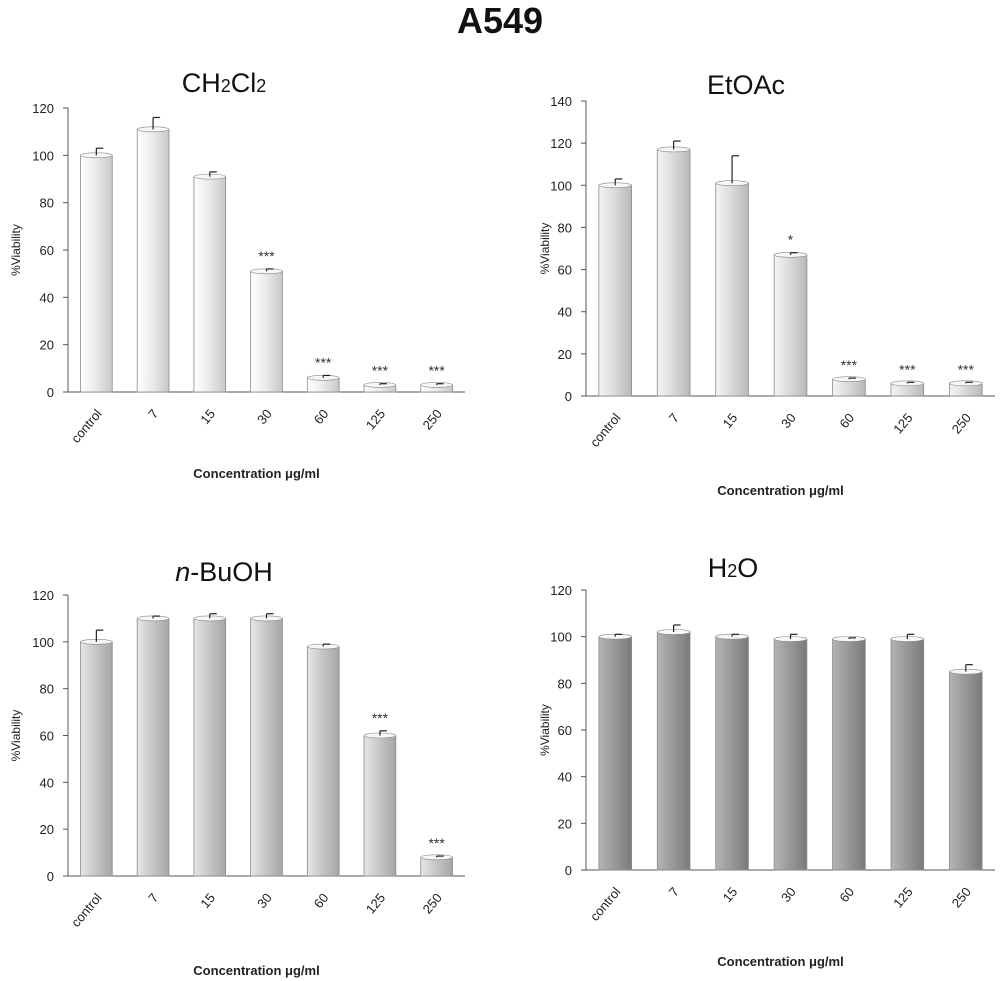 The width and height of the screenshot is (1000, 981). What do you see at coordinates (733, 568) in the screenshot?
I see `panel-title: H2O` at bounding box center [733, 568].